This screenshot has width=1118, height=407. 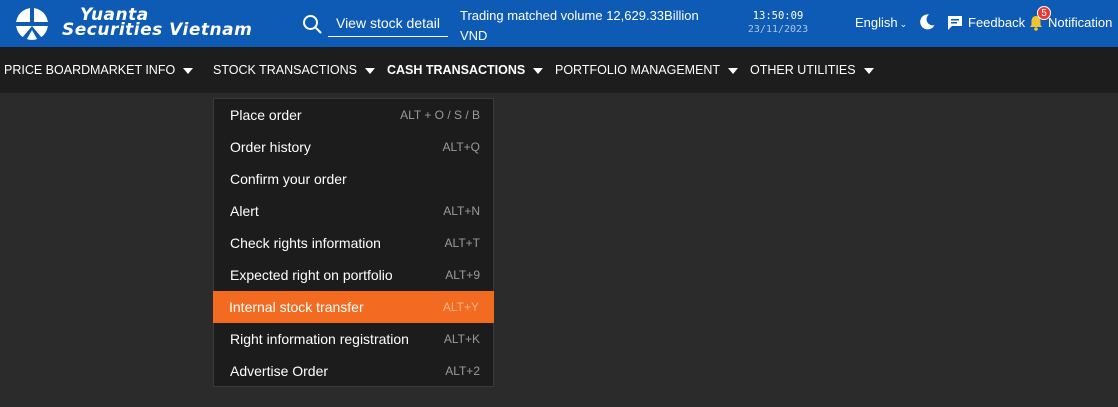 I want to click on nav-portfolio-management: PORTFOLIO MANAGEMENT, so click(x=647, y=70).